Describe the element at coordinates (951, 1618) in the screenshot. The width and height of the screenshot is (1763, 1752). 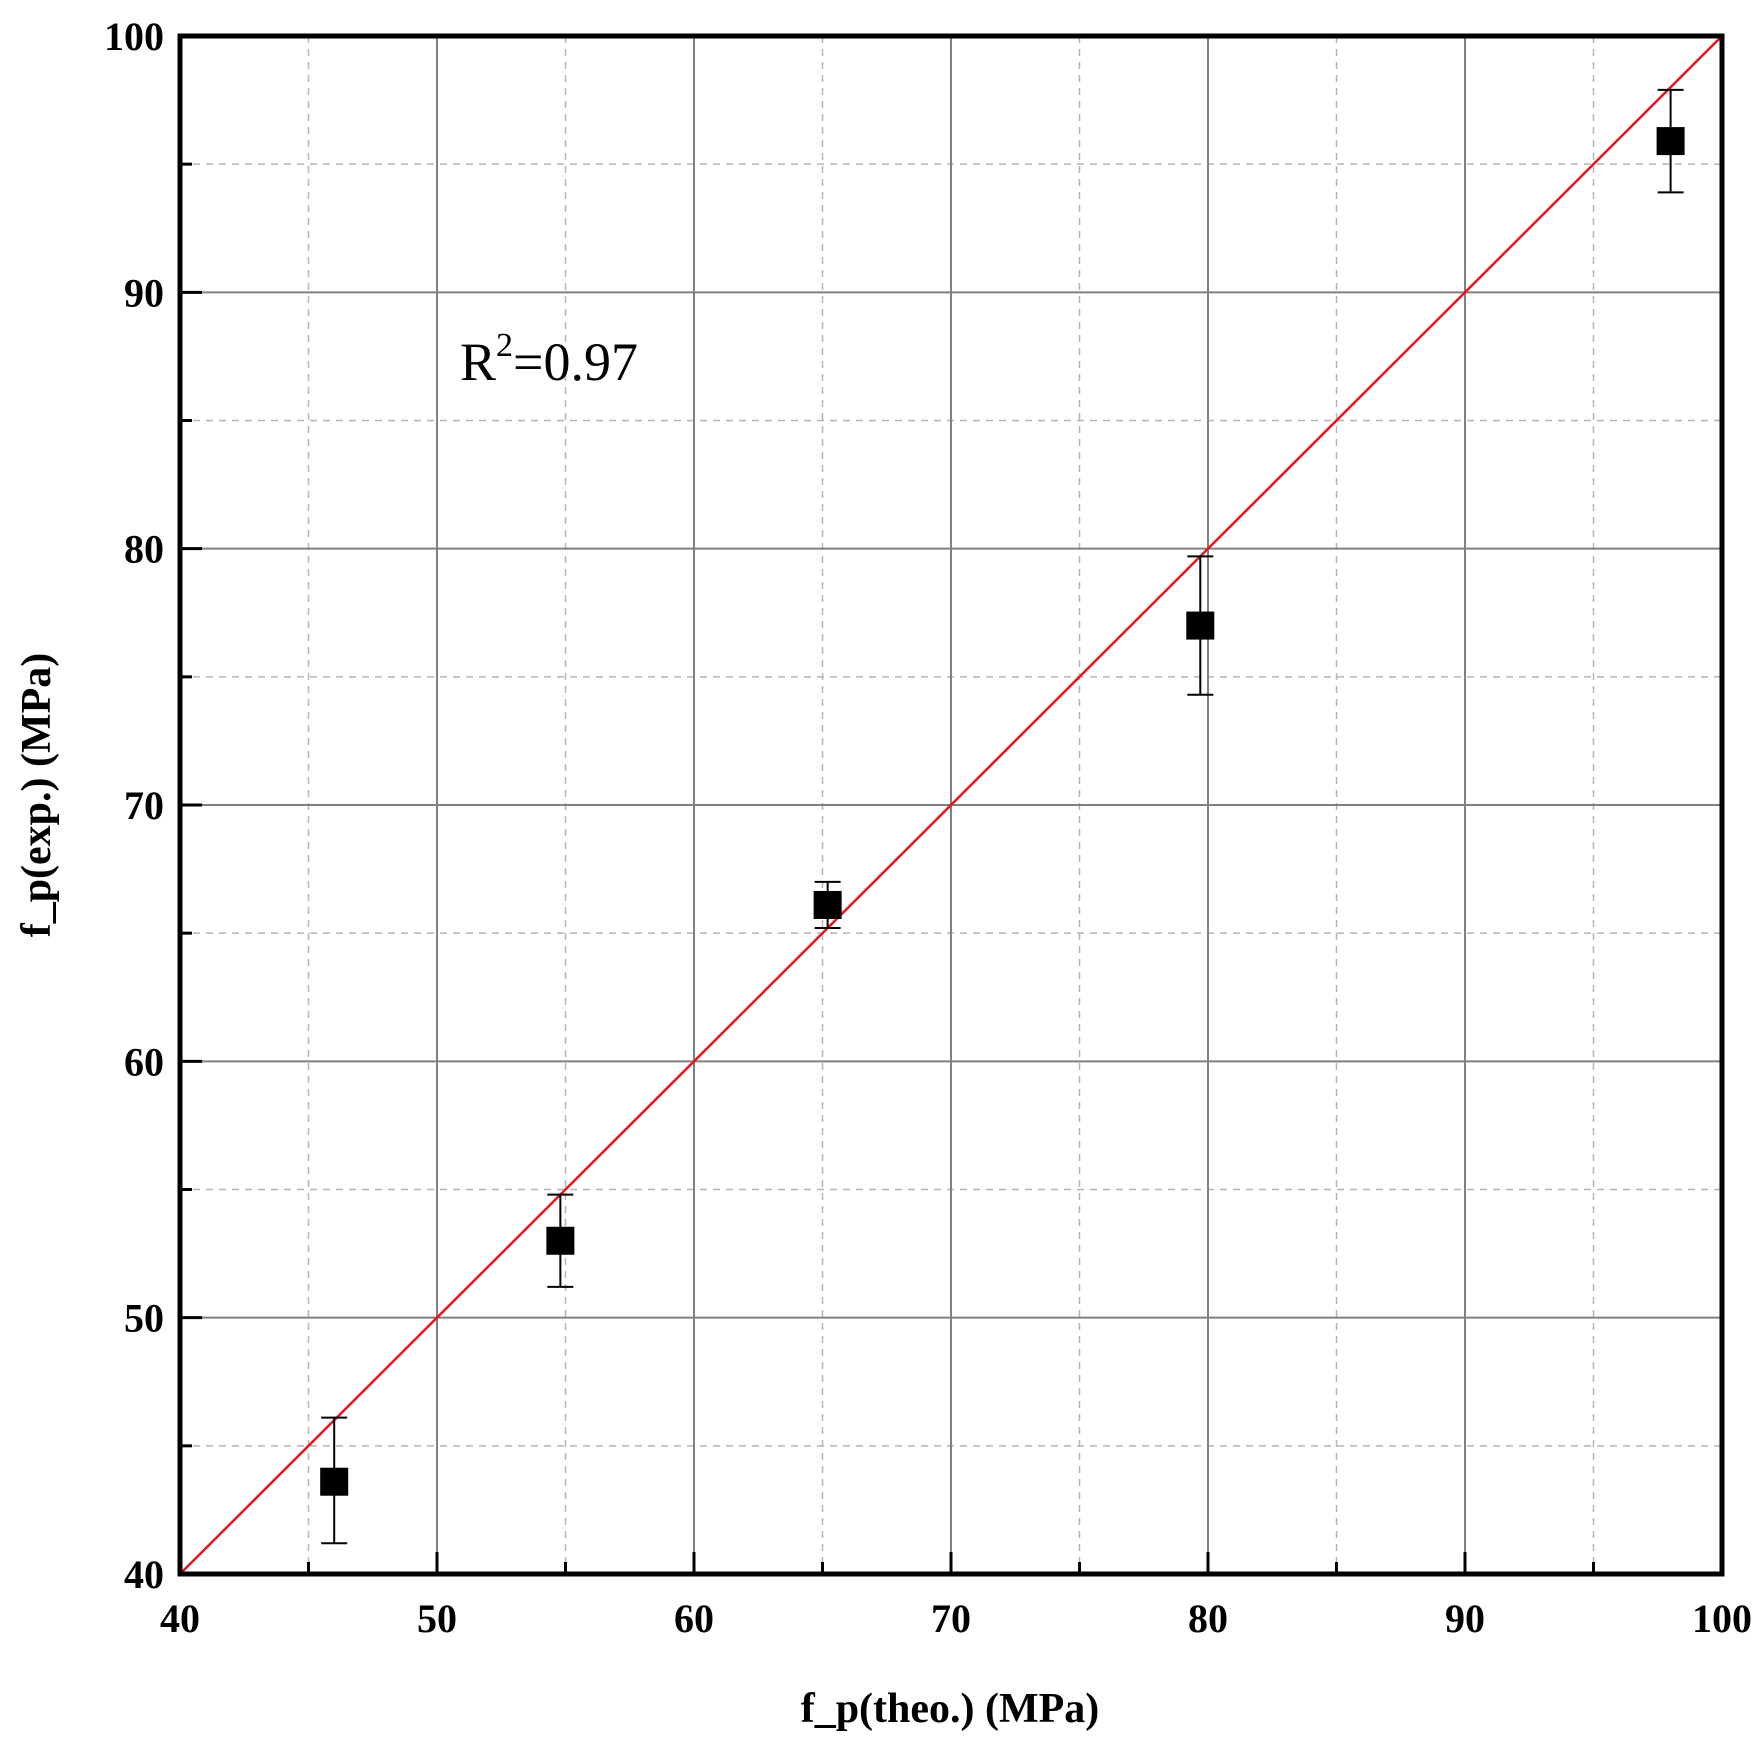
I see `x-tick-label: 70` at that location.